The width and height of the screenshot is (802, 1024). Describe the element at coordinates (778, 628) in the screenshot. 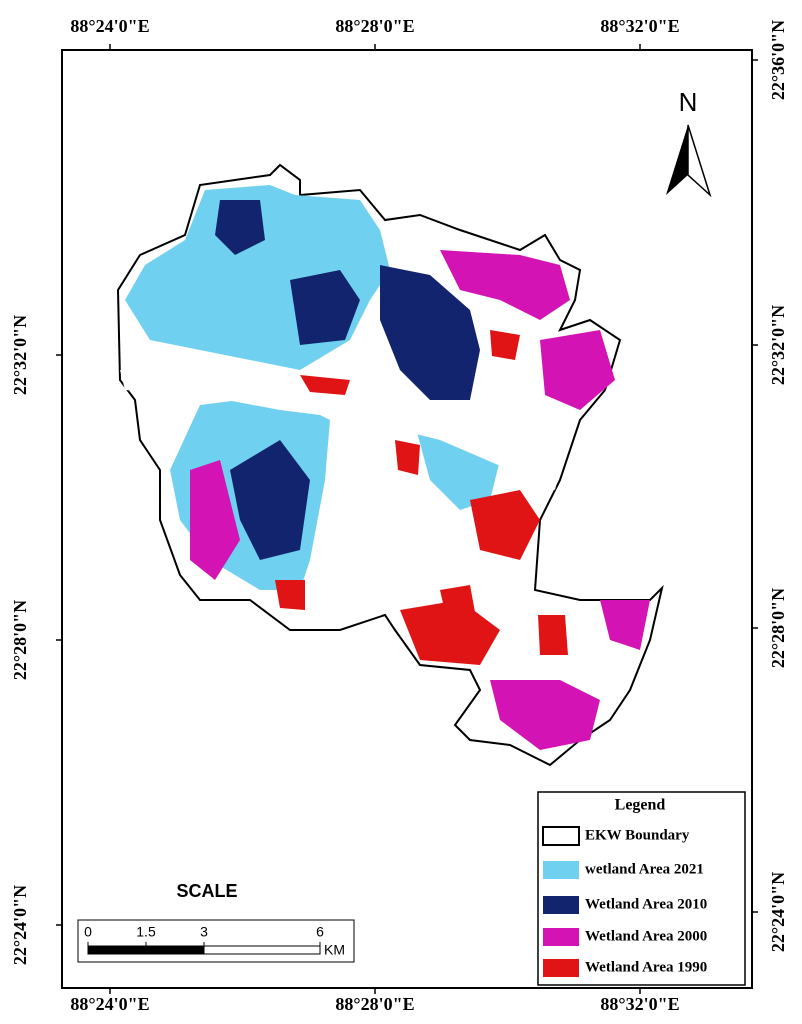

I see `right-coord-label: 22°28'0"N` at that location.